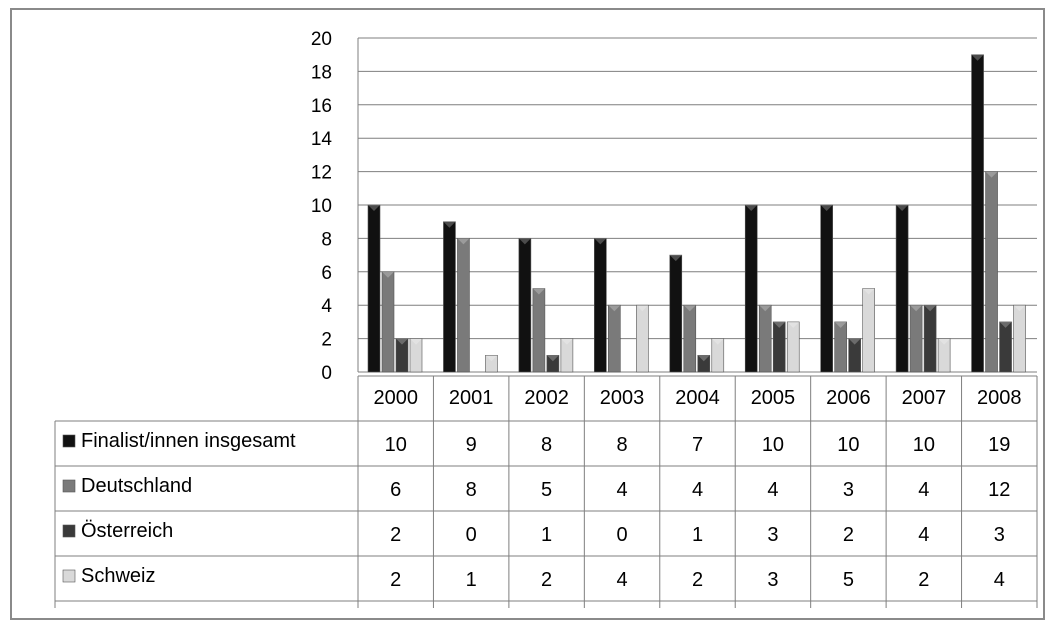 The height and width of the screenshot is (620, 1054). What do you see at coordinates (395, 490) in the screenshot?
I see `data-table-cell: 6` at bounding box center [395, 490].